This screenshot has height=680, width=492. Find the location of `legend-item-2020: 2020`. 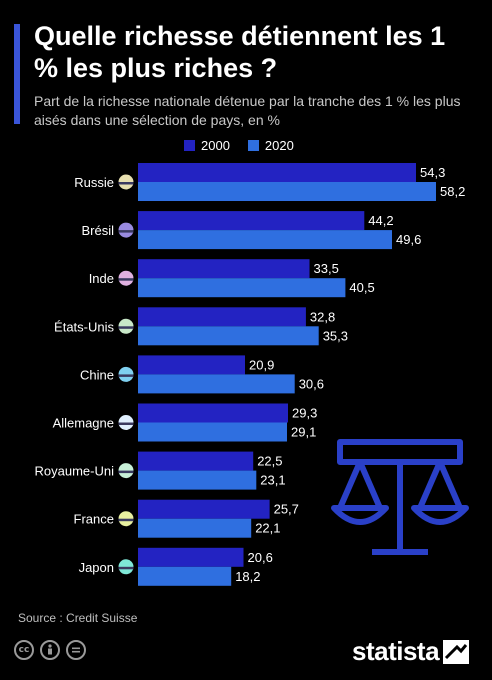

legend-item-2020: 2020 is located at coordinates (270, 145).